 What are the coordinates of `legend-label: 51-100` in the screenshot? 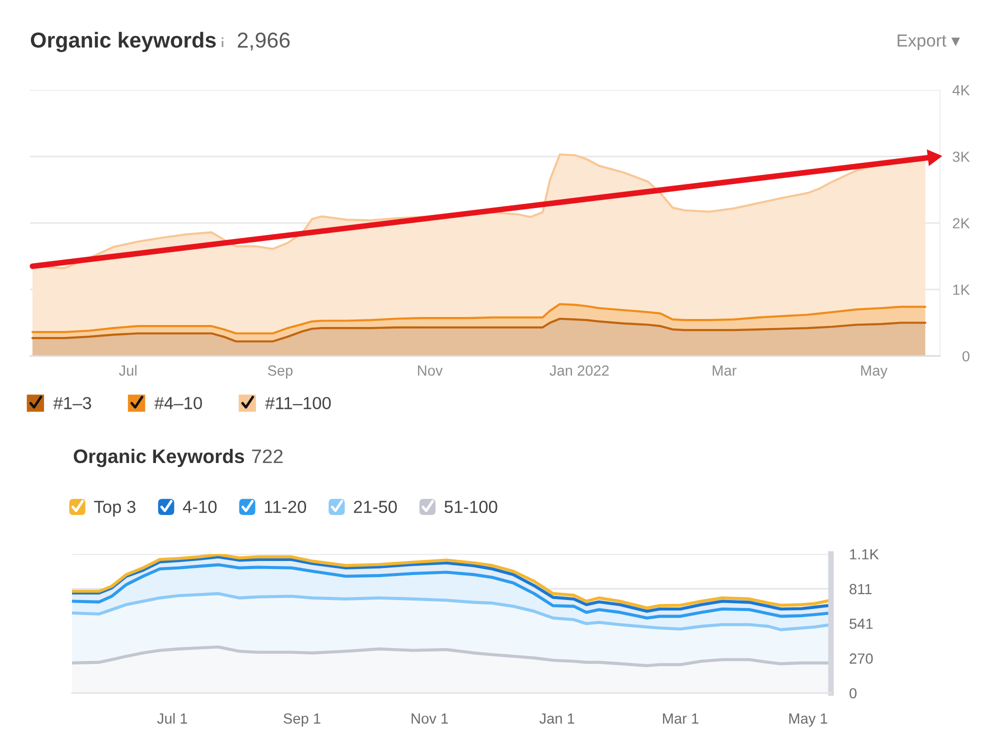 It's located at (471, 507).